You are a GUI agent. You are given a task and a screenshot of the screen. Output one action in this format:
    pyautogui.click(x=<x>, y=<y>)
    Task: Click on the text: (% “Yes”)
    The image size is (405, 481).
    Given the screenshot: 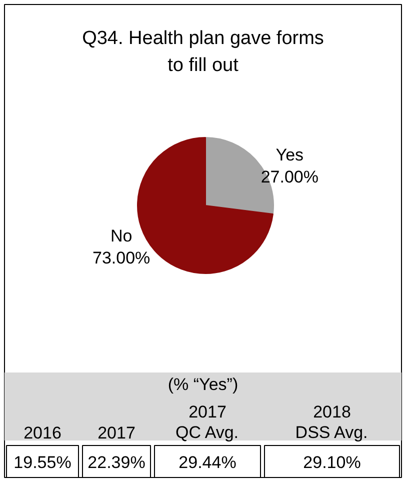 What is the action you would take?
    pyautogui.click(x=203, y=384)
    